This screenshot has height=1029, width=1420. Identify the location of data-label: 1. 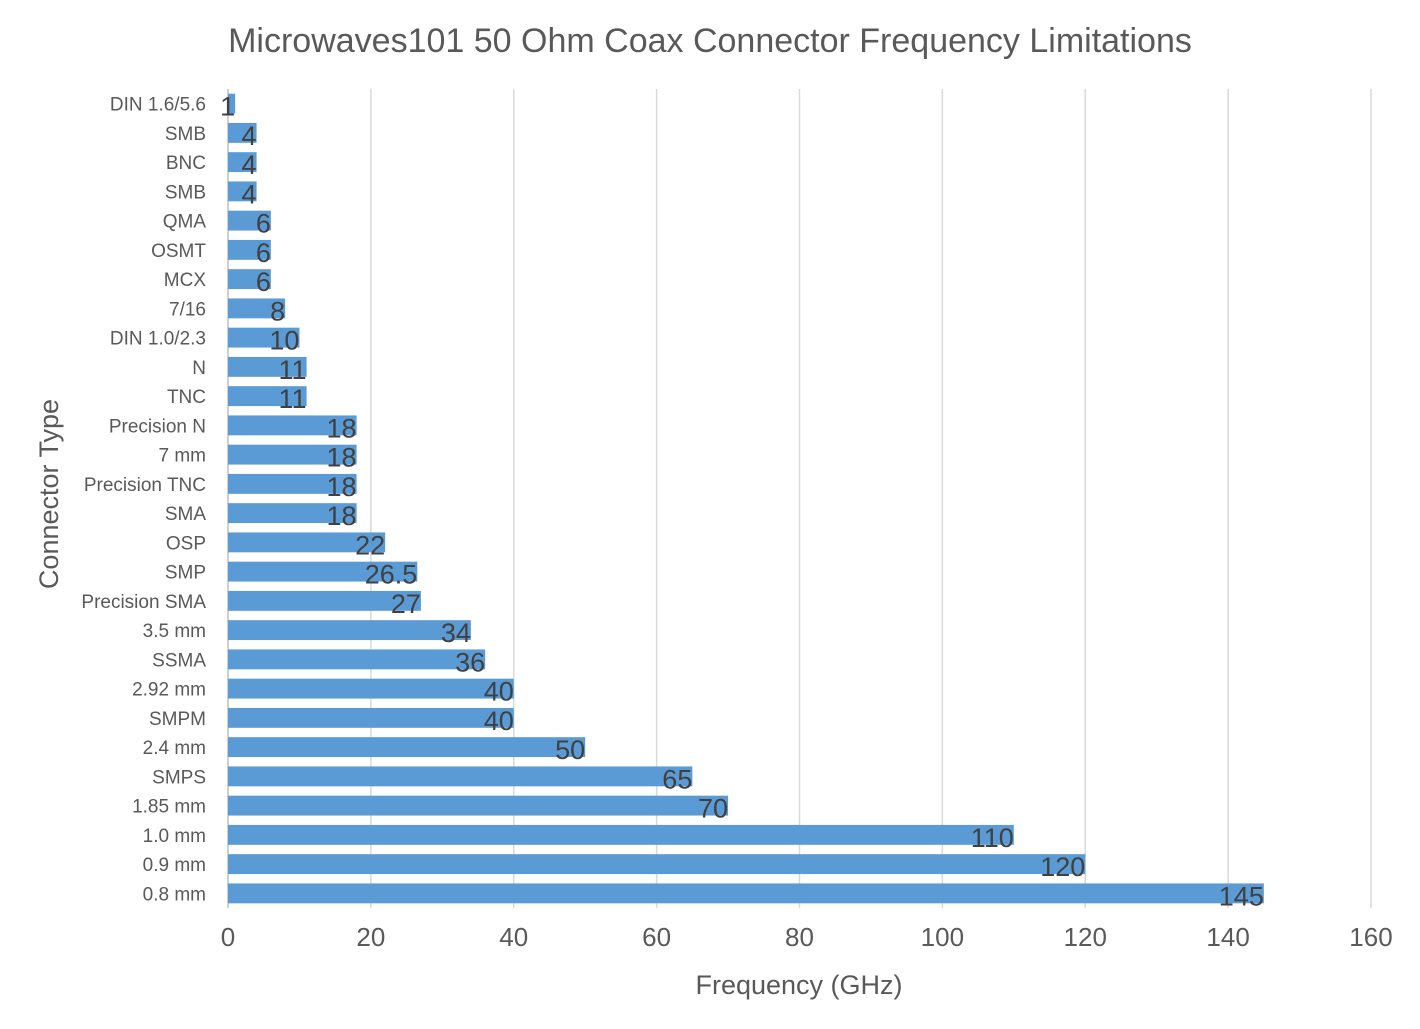
(227, 107).